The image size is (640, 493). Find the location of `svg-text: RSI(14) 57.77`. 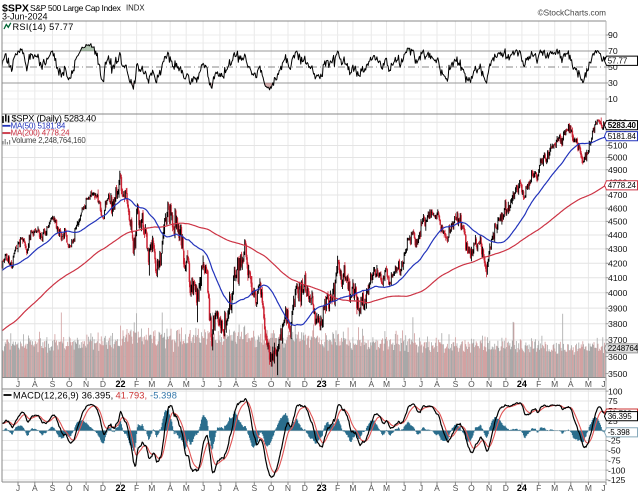

svg-text: RSI(14) 57.77 is located at coordinates (43, 27).